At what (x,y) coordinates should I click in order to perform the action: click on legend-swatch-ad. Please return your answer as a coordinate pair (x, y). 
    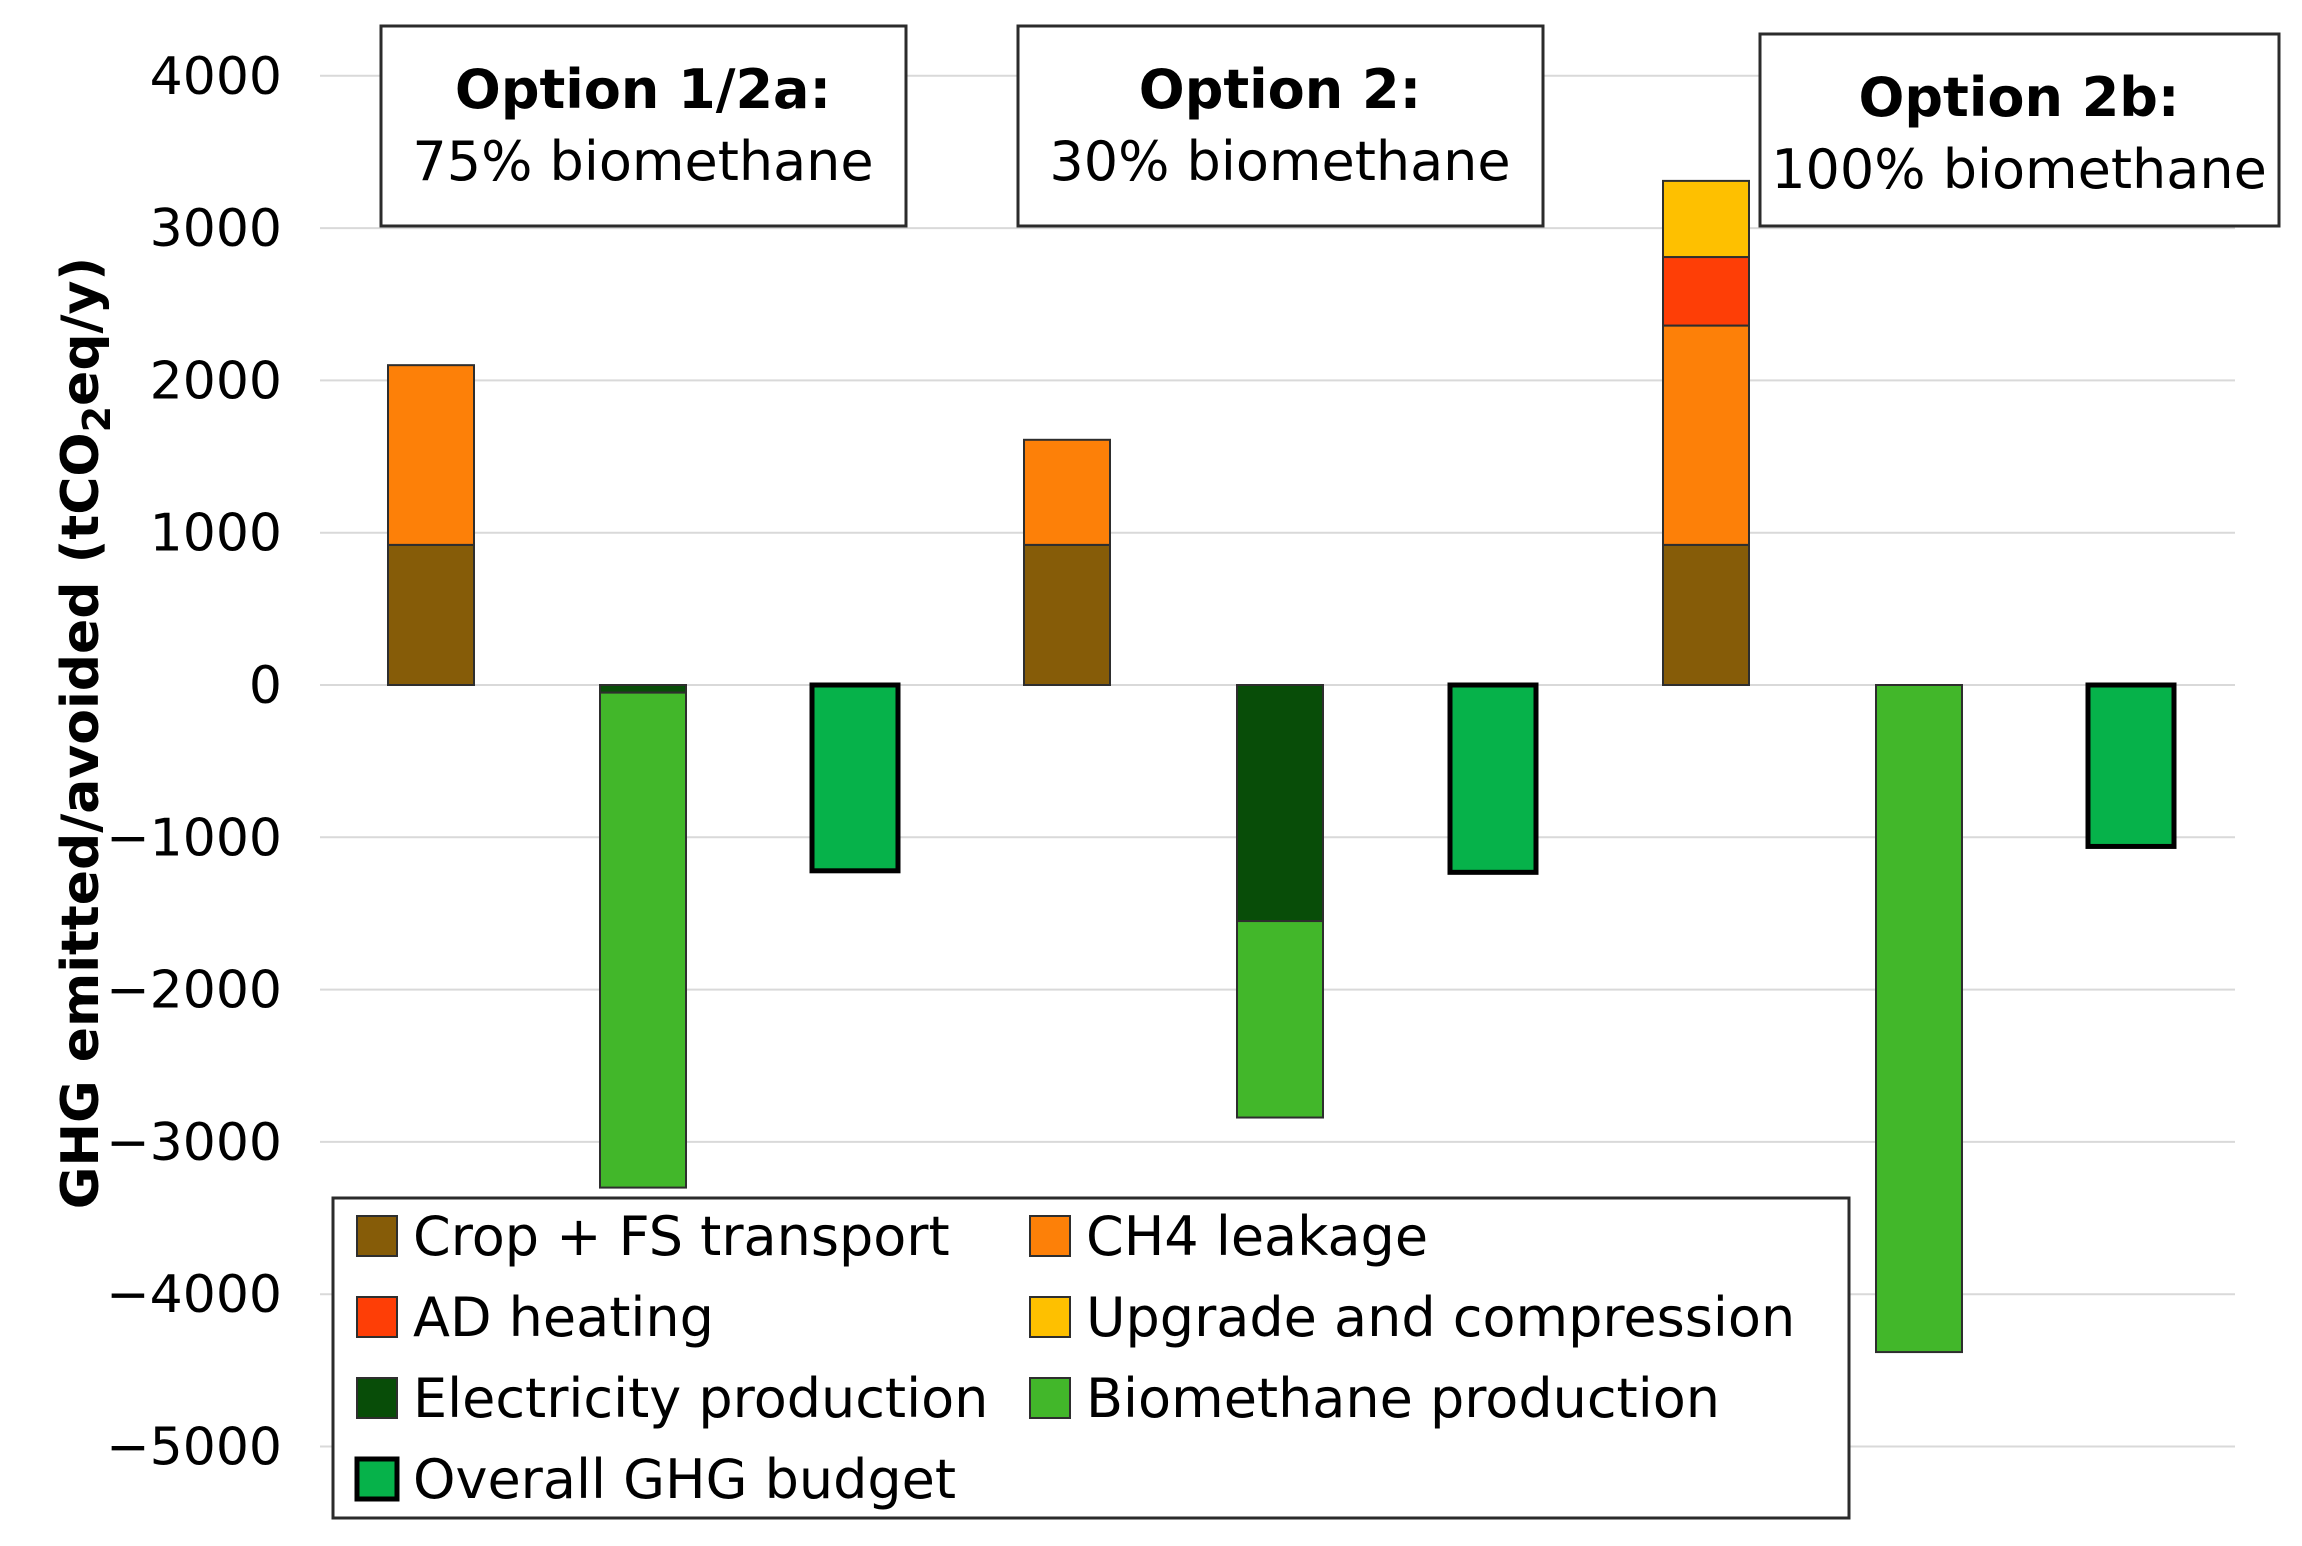
    Looking at the image, I should click on (377, 1317).